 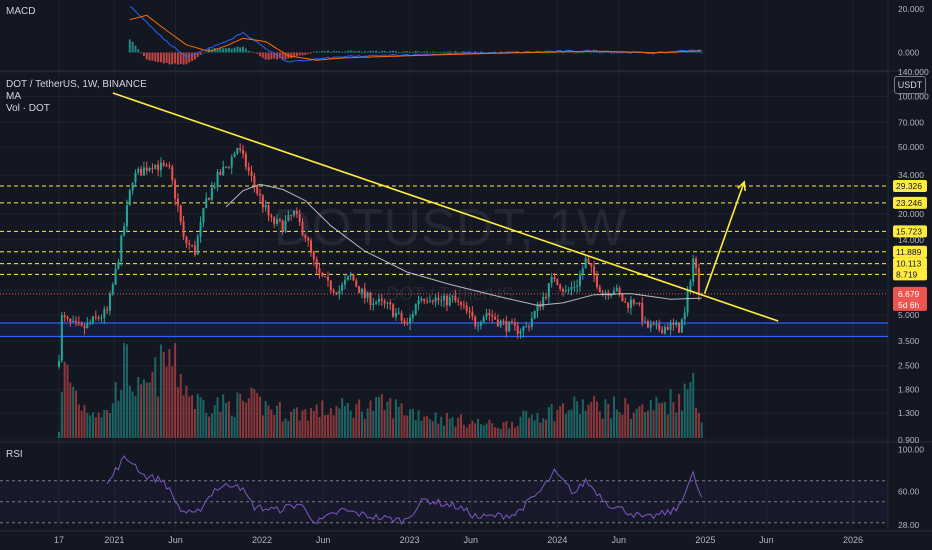 I want to click on projection-arrow, so click(x=724, y=237).